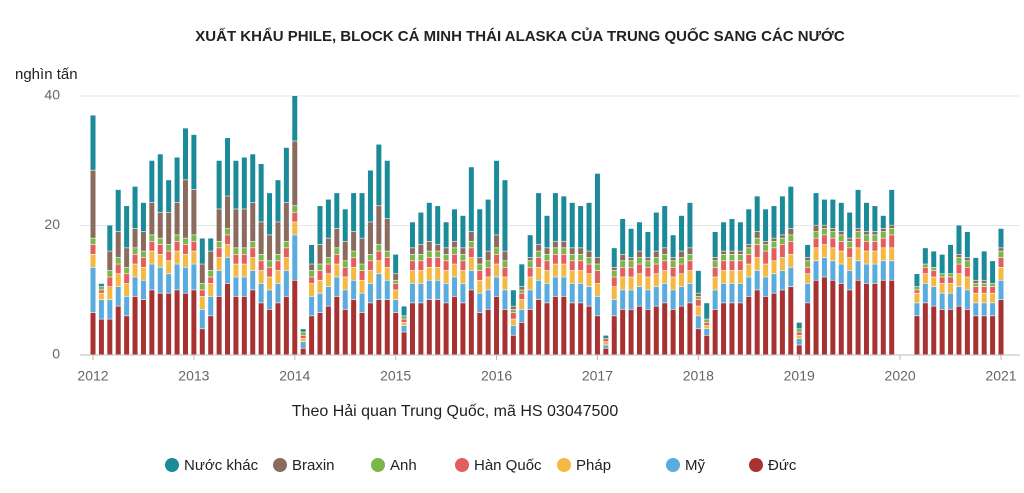 The image size is (1024, 493). Describe the element at coordinates (593, 465) in the screenshot. I see `legend-label: Pháp` at that location.